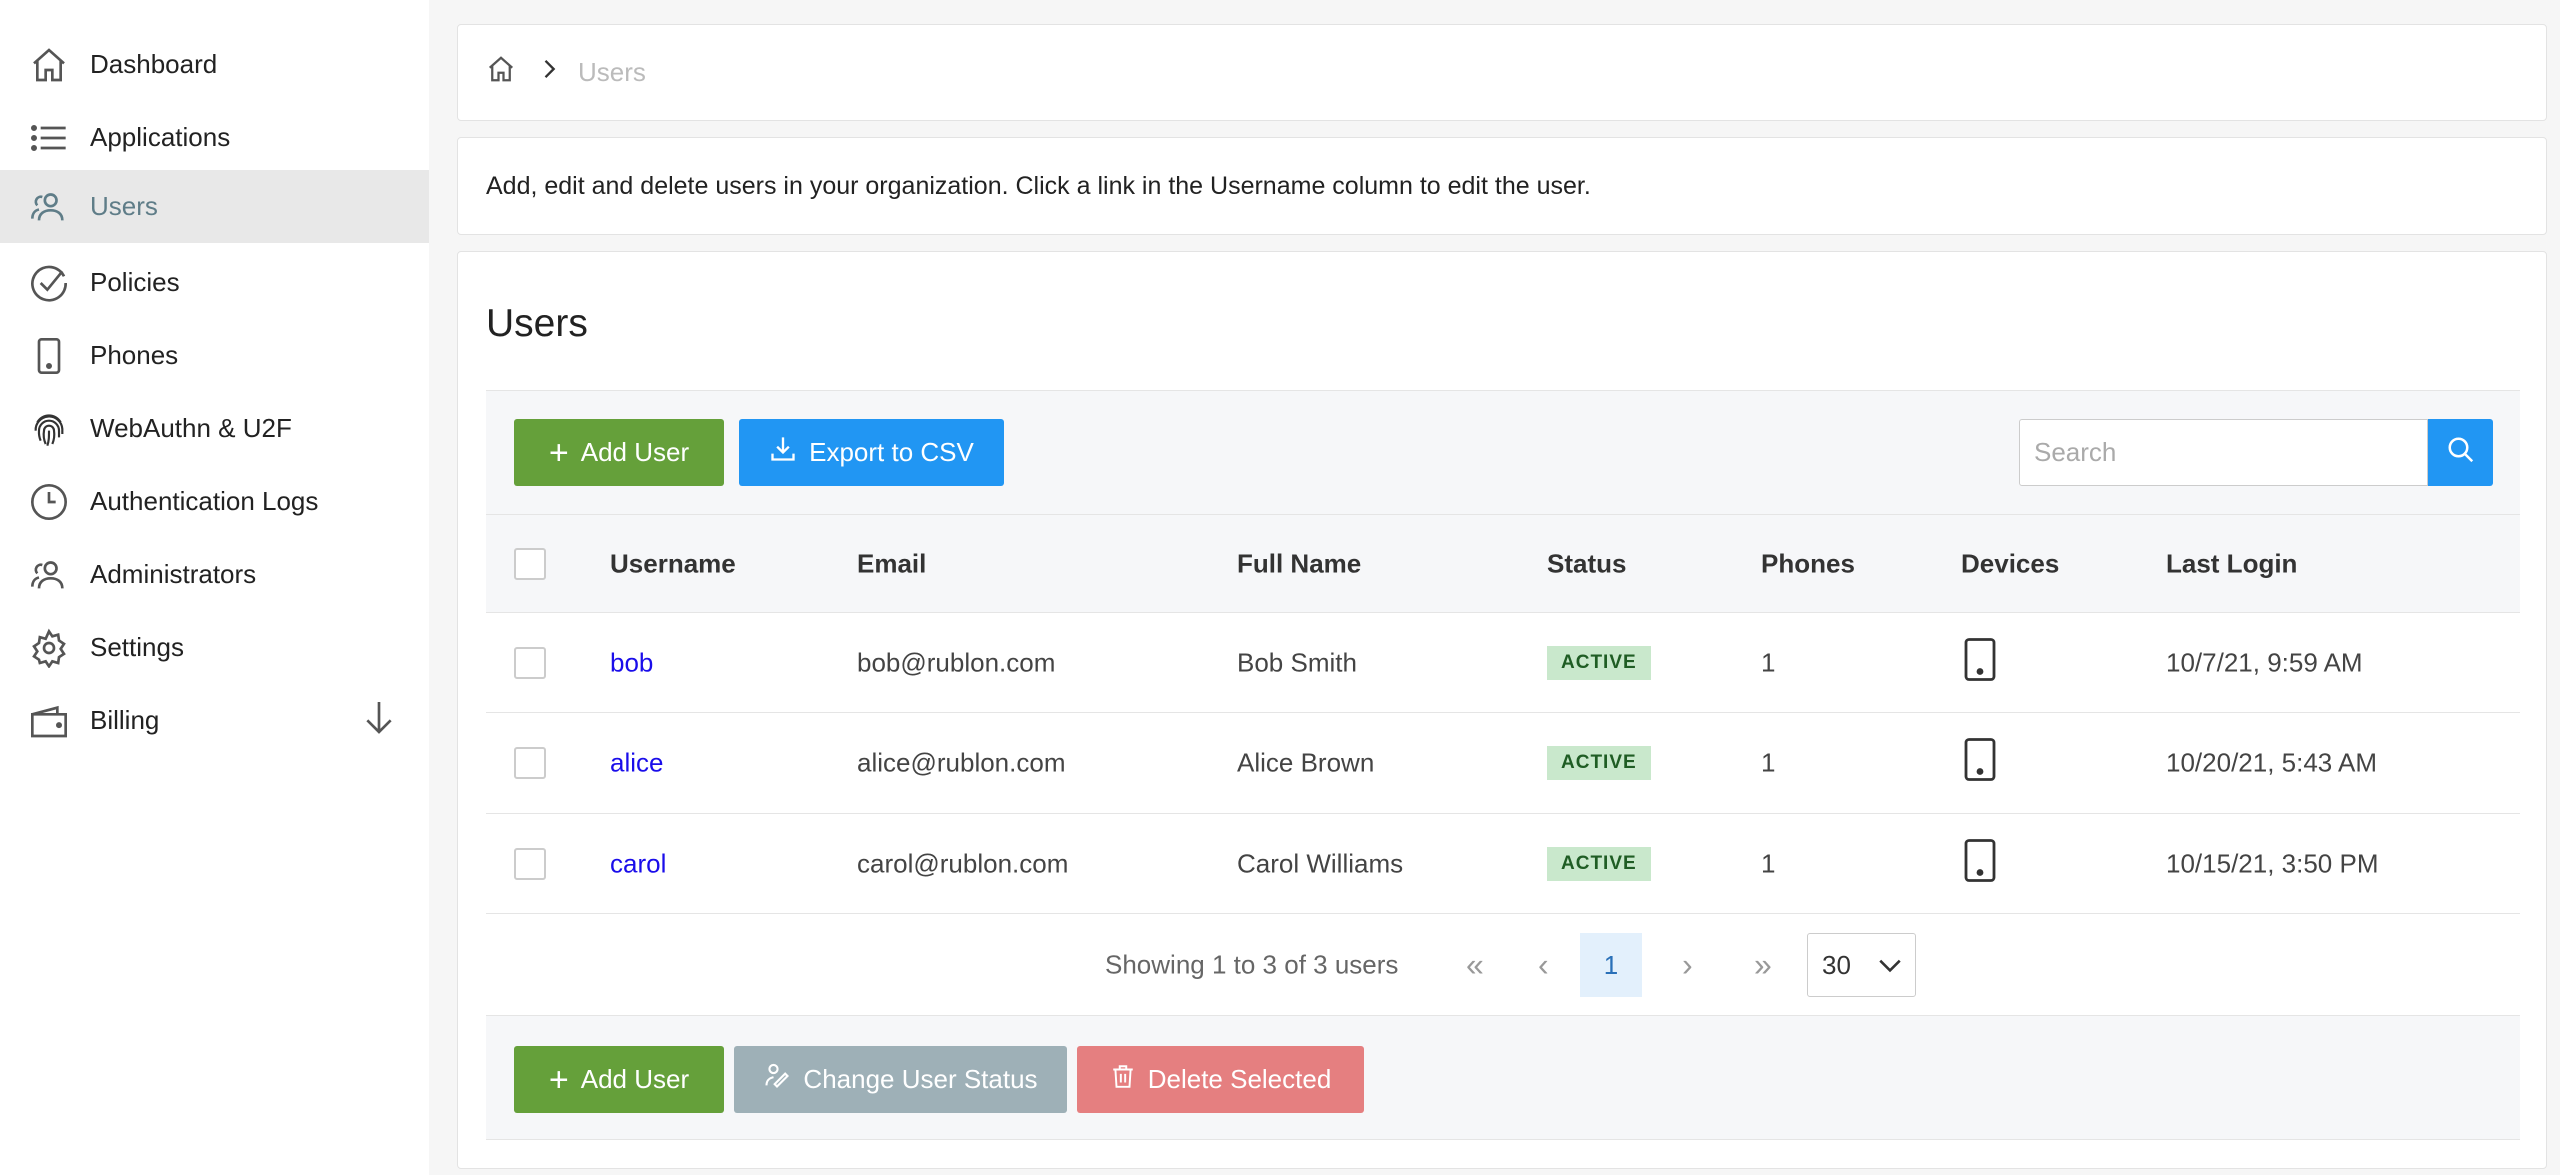  Describe the element at coordinates (1299, 563) in the screenshot. I see `column-header: Full Name` at that location.